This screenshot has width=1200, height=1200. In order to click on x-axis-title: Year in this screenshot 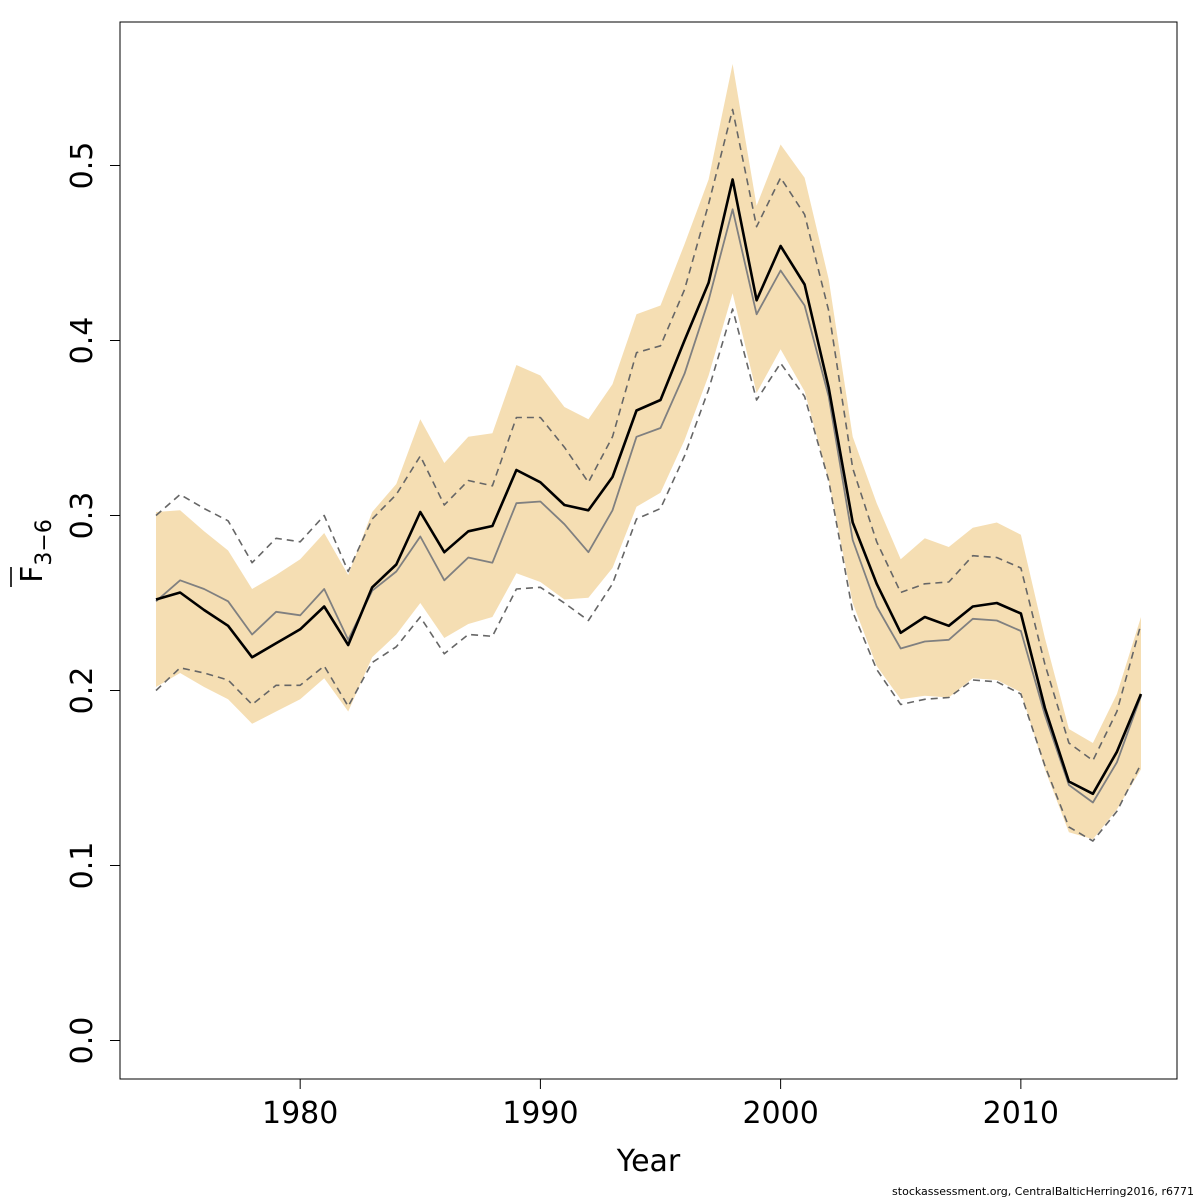, I will do `click(648, 1161)`.